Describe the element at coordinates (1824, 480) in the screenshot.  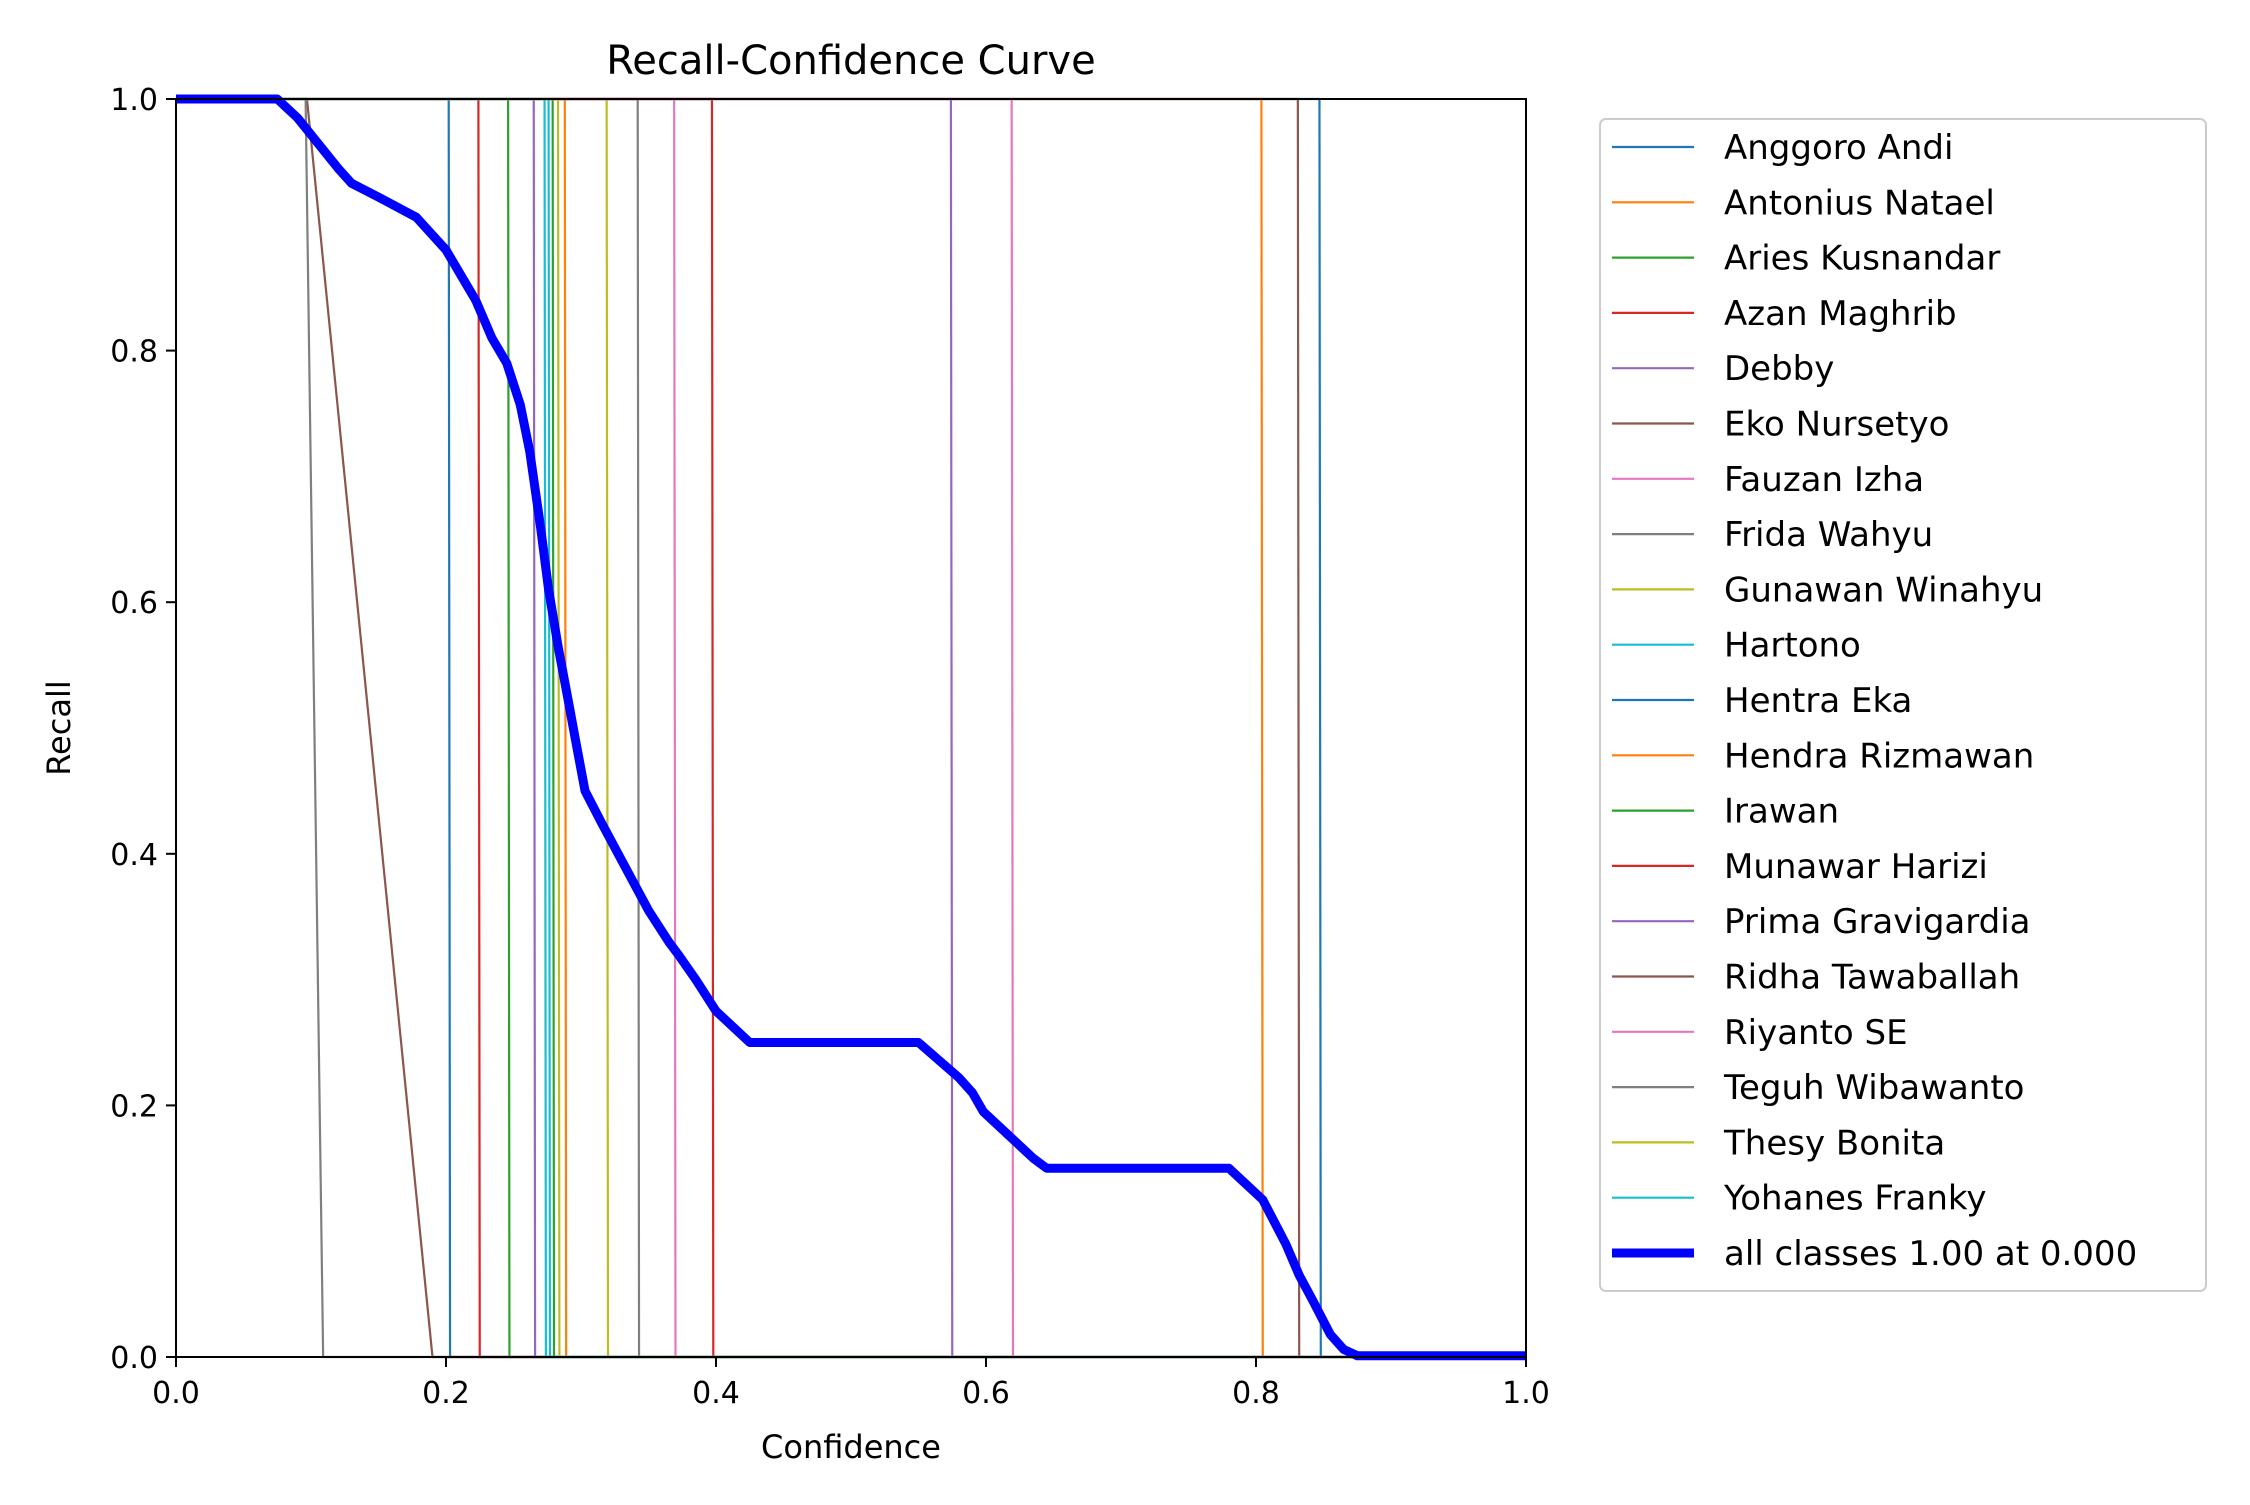
I see `legend-label: Fauzan Izha` at that location.